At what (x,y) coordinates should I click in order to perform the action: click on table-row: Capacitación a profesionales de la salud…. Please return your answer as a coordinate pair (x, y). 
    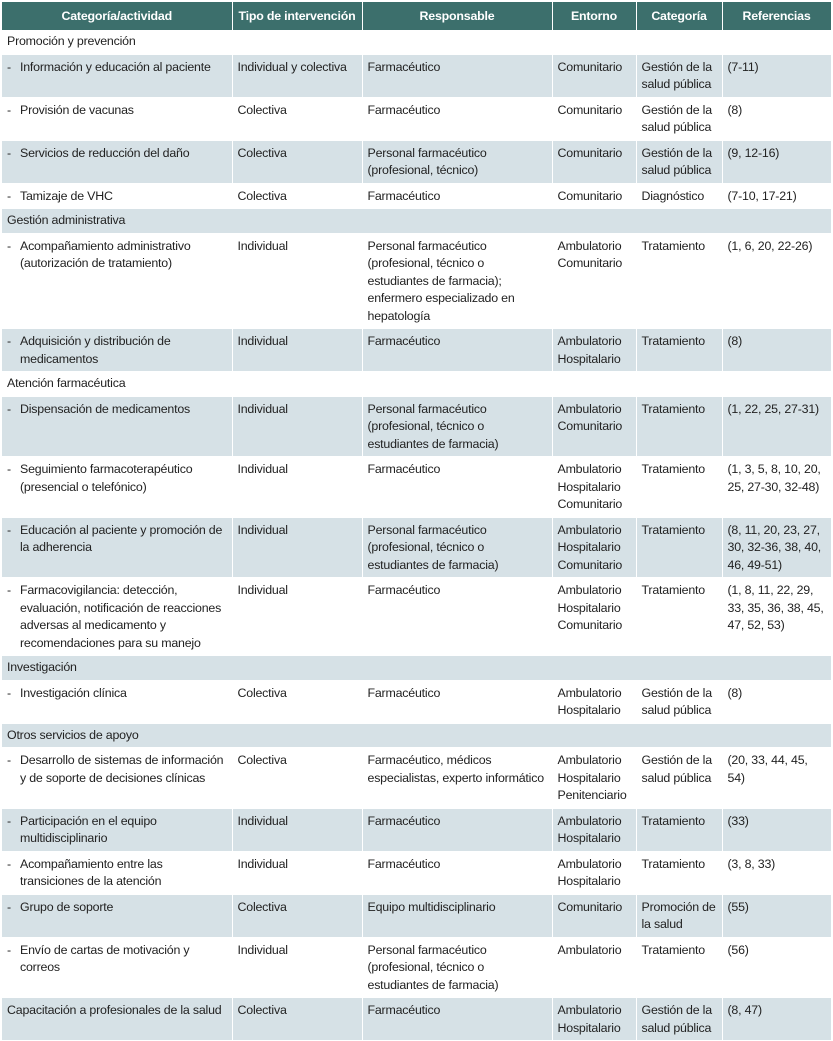
    Looking at the image, I should click on (417, 1019).